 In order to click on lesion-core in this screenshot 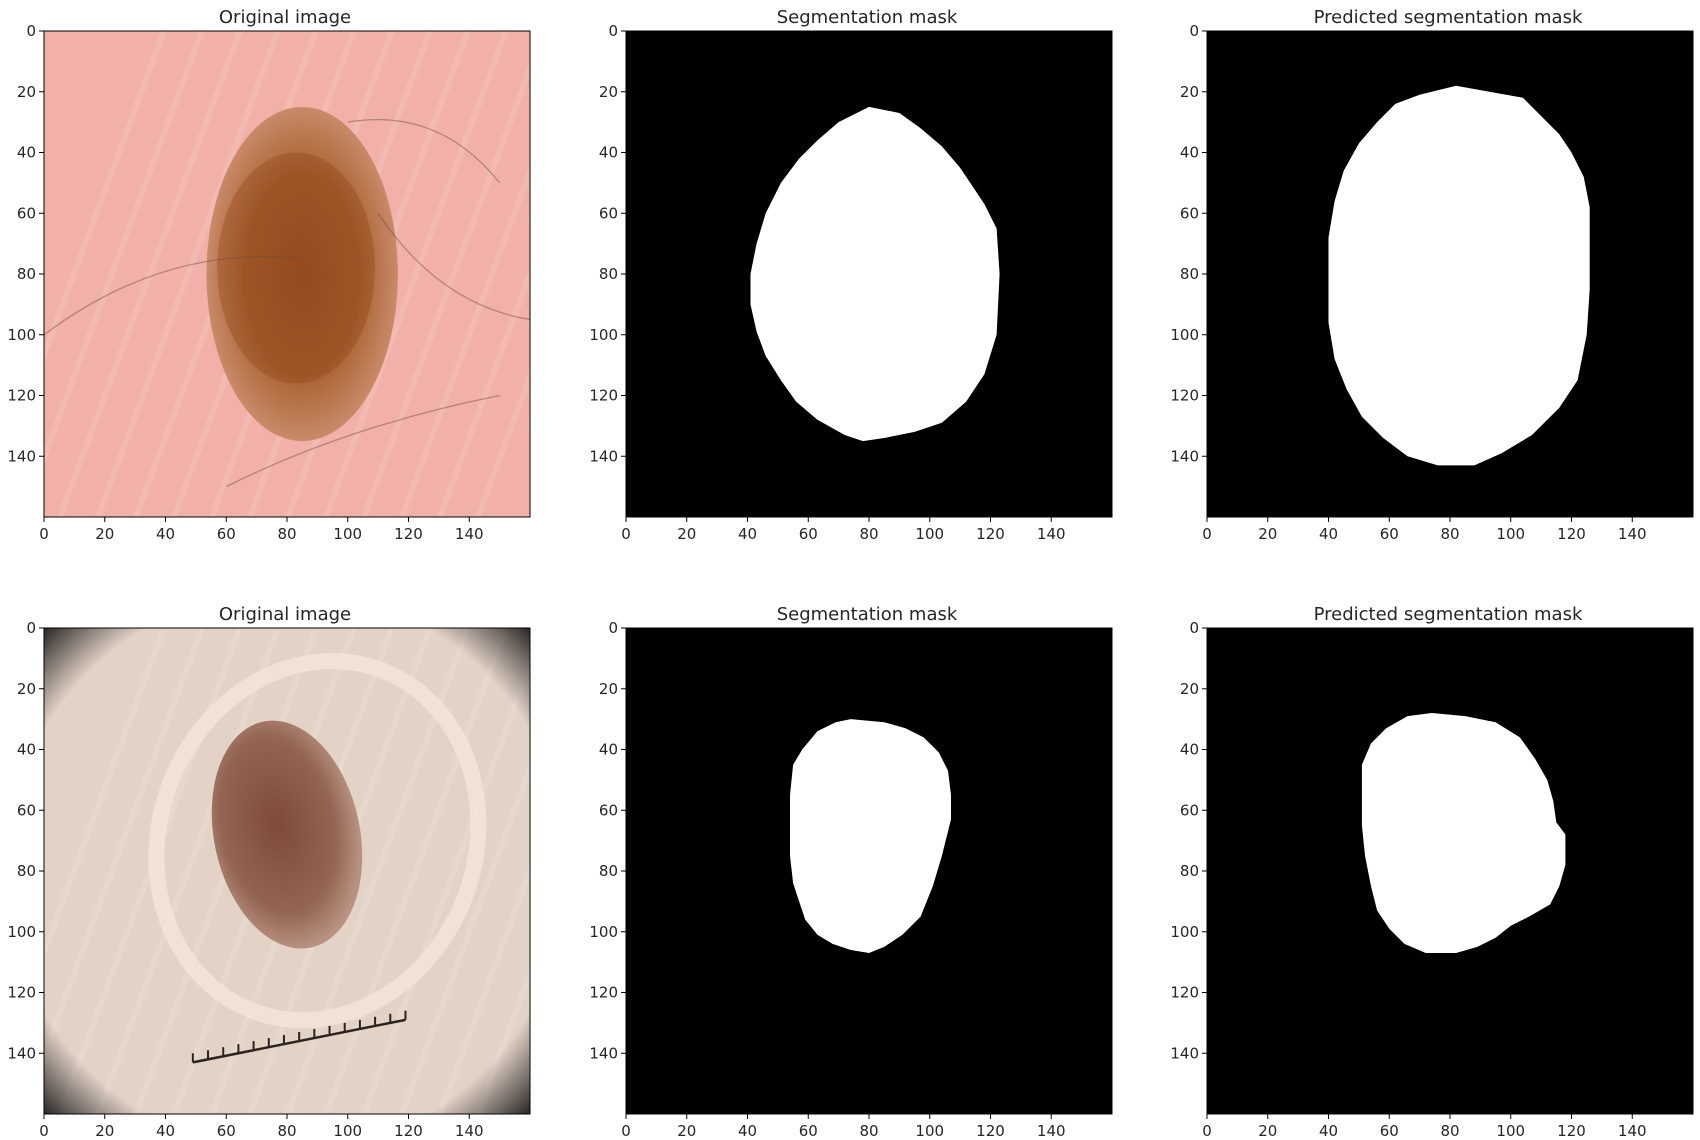, I will do `click(296, 268)`.